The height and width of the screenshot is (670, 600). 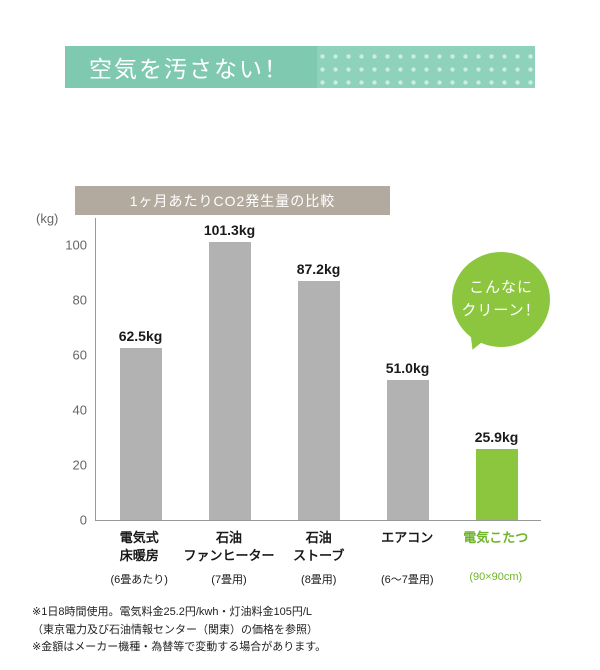 I want to click on category-sub-label: (6～7畳用), so click(x=407, y=580).